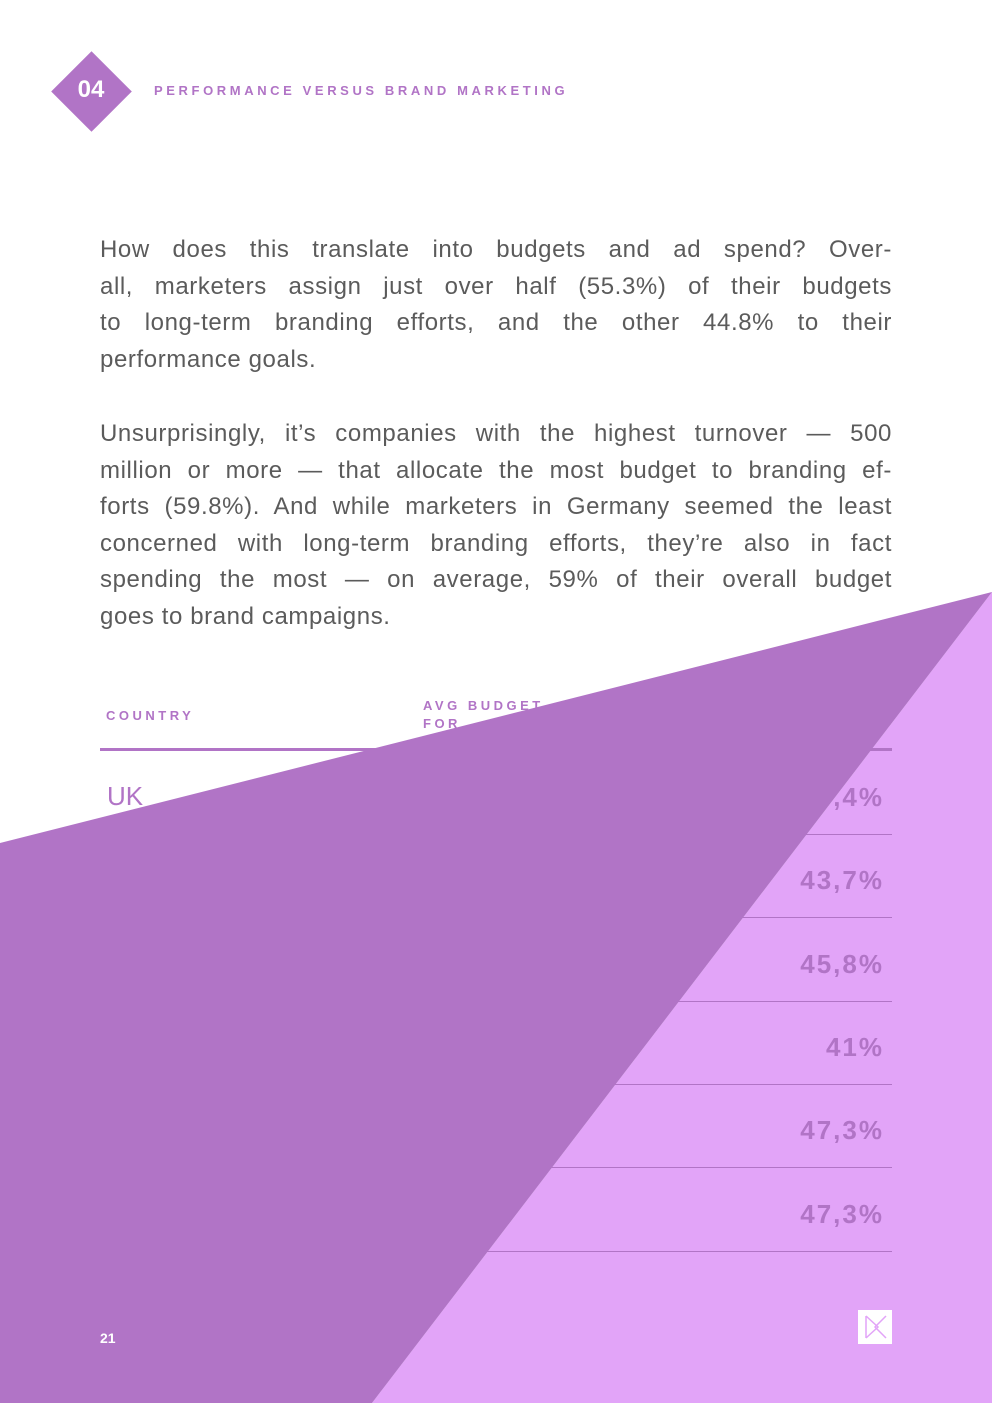 This screenshot has height=1403, width=992. What do you see at coordinates (496, 1251) in the screenshot?
I see `row-separator` at bounding box center [496, 1251].